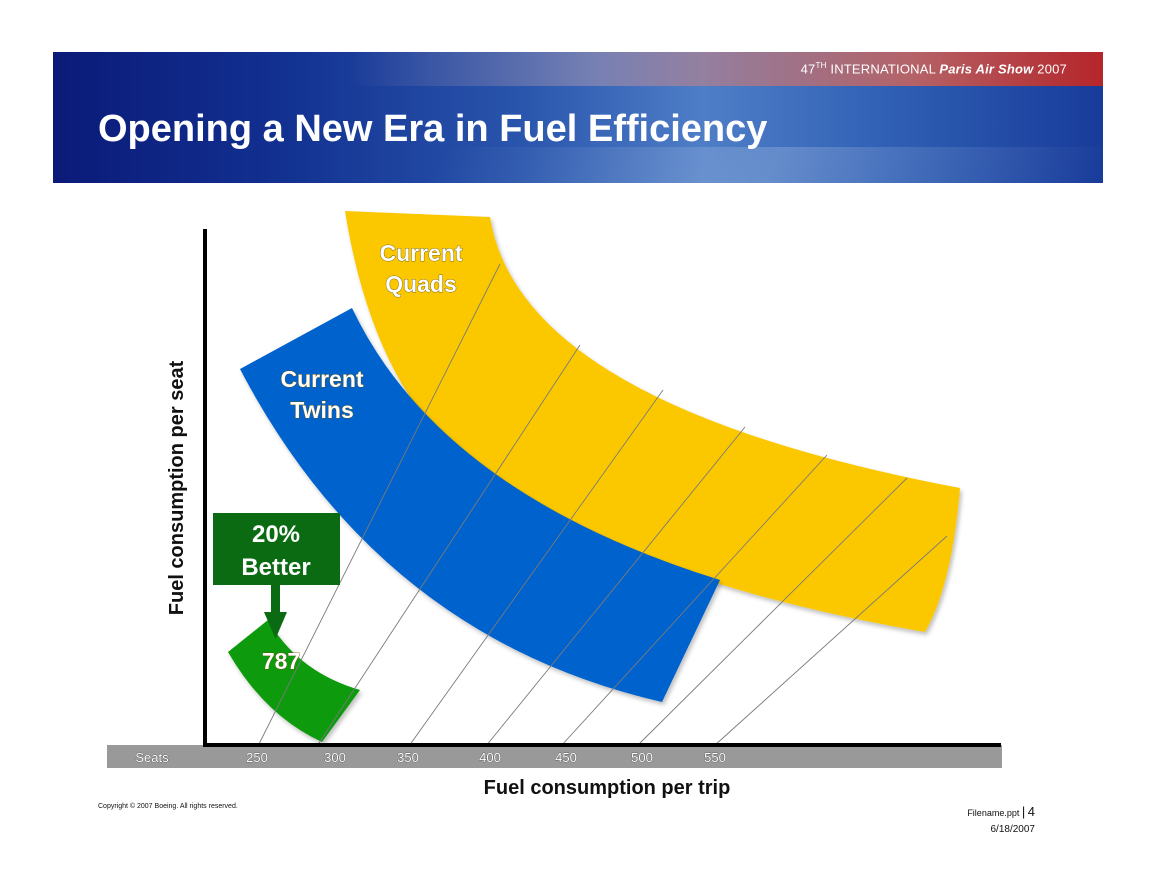 This screenshot has width=1155, height=893. What do you see at coordinates (1050, 69) in the screenshot?
I see `show-year: 2007` at bounding box center [1050, 69].